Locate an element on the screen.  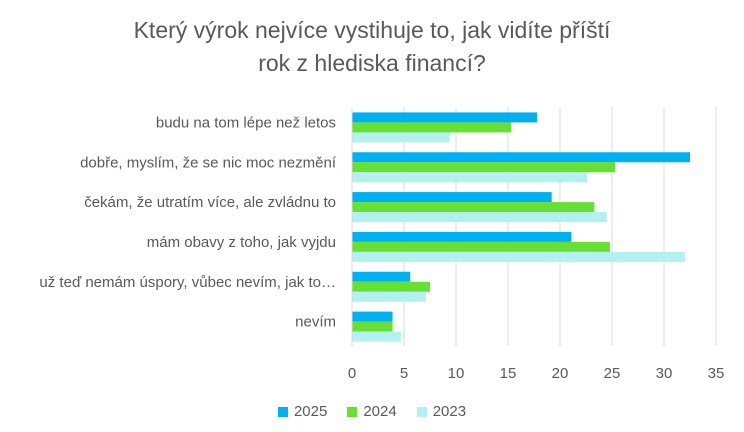
legend-swatch-2023 is located at coordinates (421, 411).